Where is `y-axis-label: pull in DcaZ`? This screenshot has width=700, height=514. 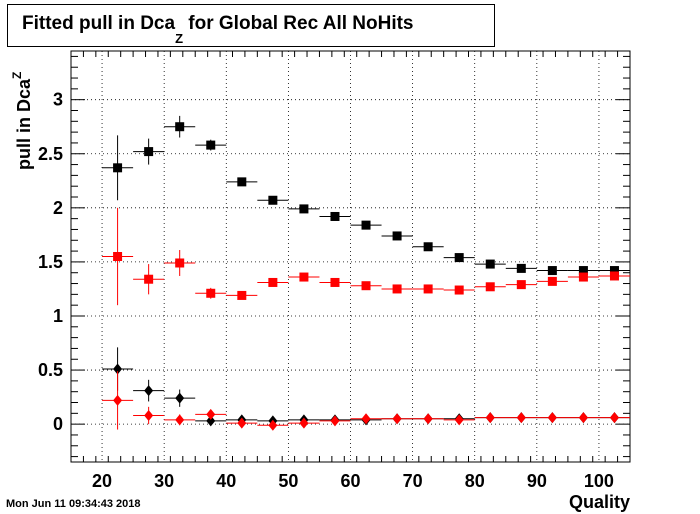
y-axis-label: pull in DcaZ is located at coordinates (22, 121).